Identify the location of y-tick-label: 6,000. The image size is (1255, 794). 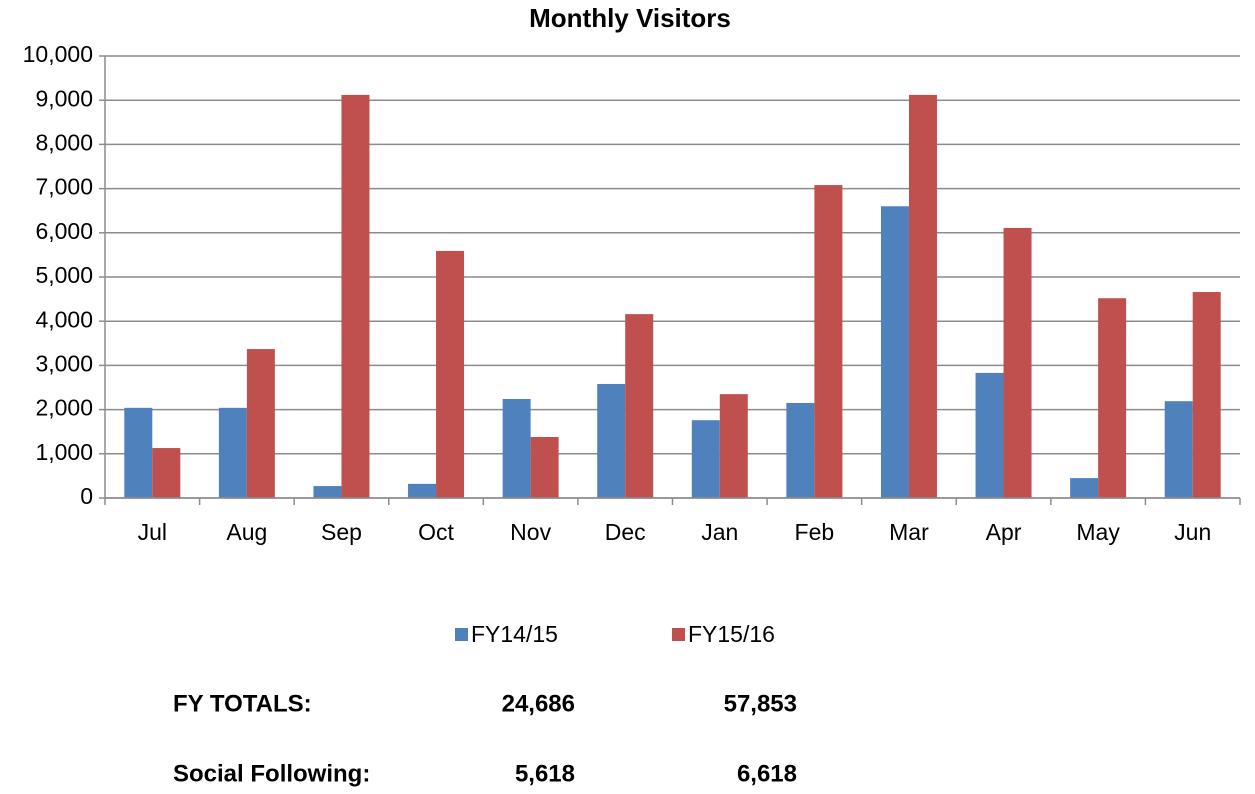
(64, 231).